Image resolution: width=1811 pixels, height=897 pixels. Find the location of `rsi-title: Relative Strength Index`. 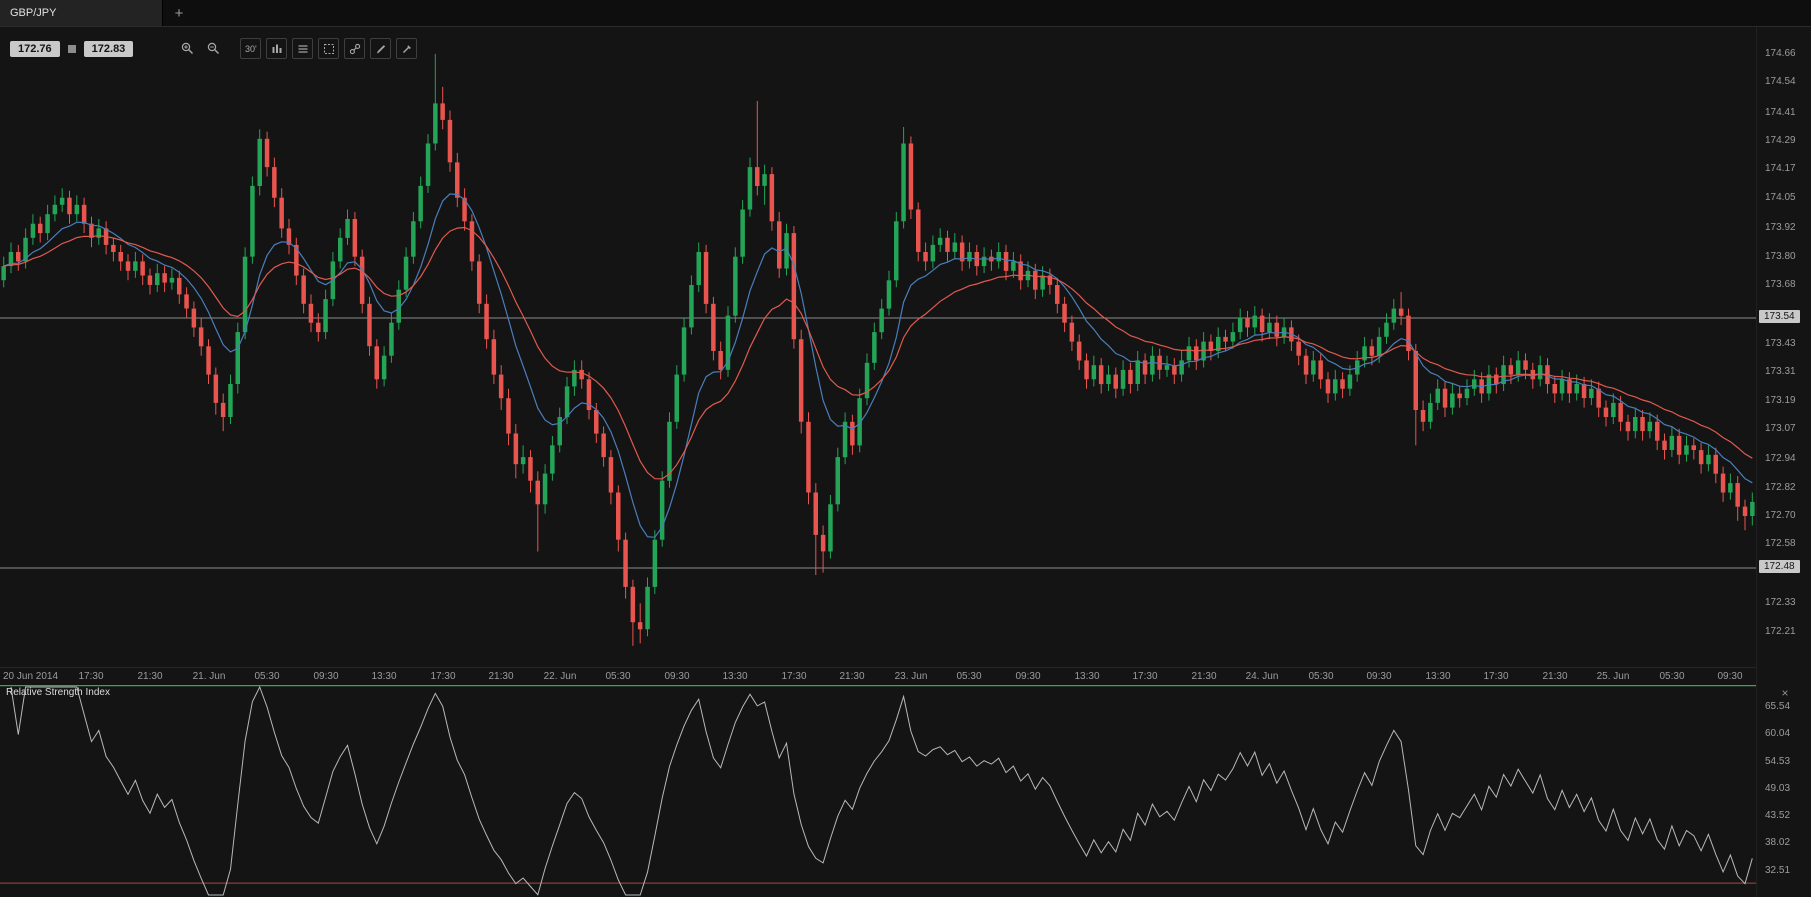

rsi-title: Relative Strength Index is located at coordinates (58, 692).